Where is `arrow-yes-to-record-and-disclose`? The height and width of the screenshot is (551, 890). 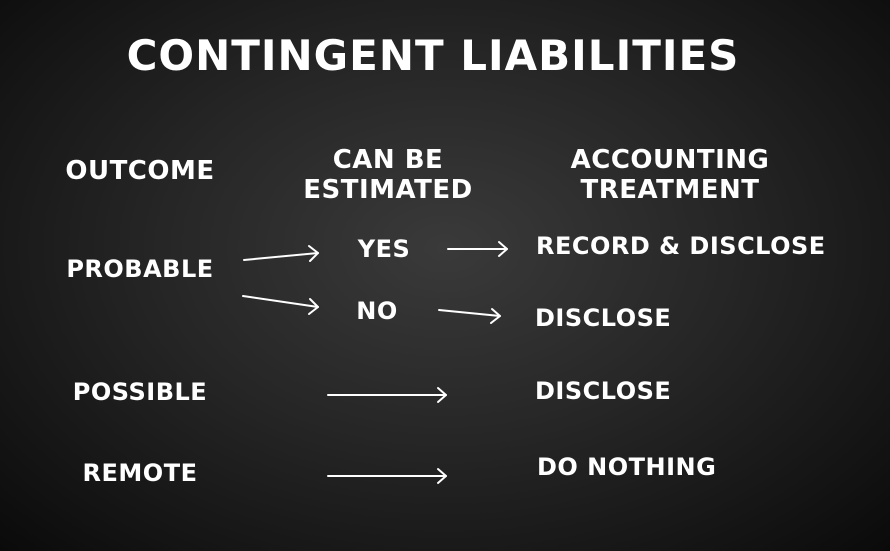 arrow-yes-to-record-and-disclose is located at coordinates (477, 249).